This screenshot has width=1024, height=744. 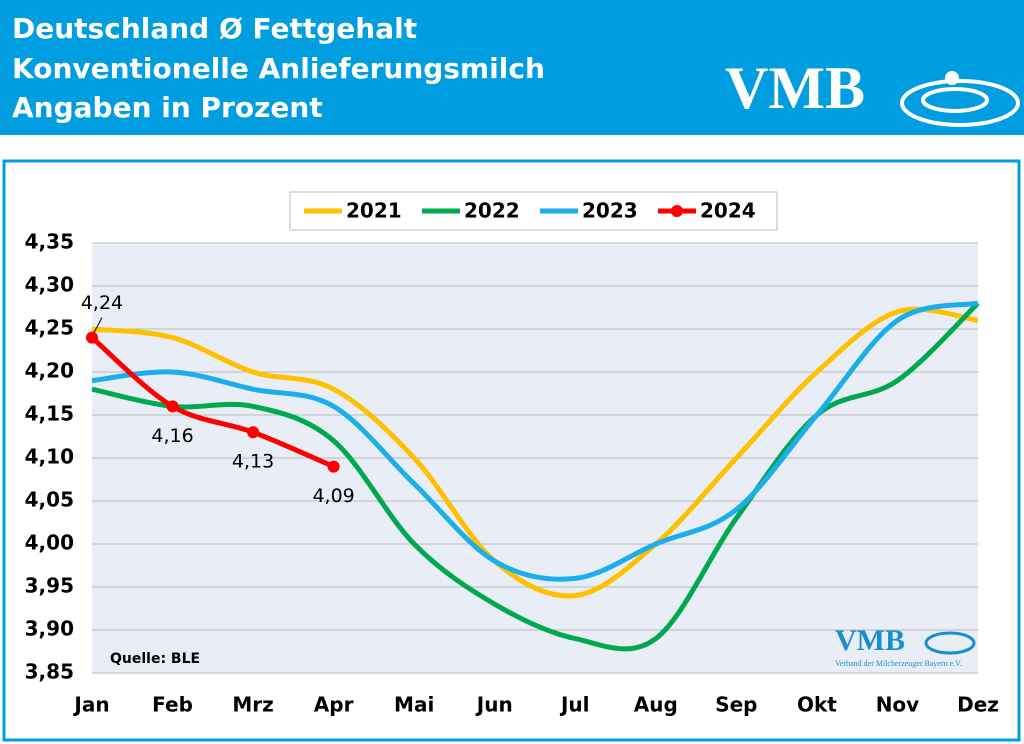 I want to click on watermark: VMB, so click(x=870, y=640).